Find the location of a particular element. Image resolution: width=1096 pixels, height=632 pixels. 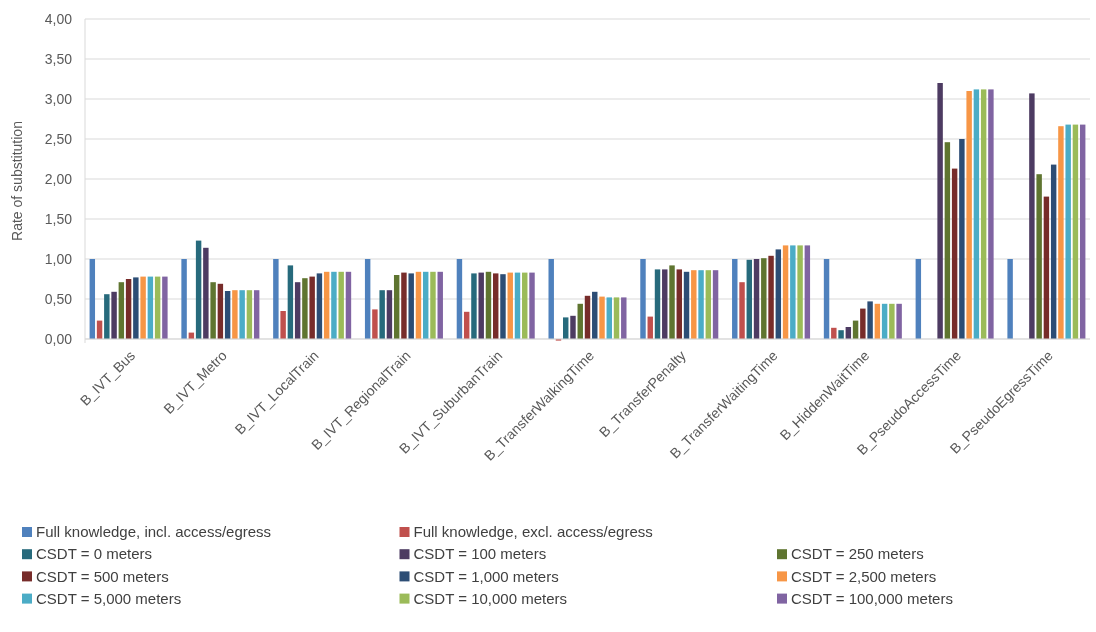

y-axis-title: Rate of substitution is located at coordinates (17, 181).